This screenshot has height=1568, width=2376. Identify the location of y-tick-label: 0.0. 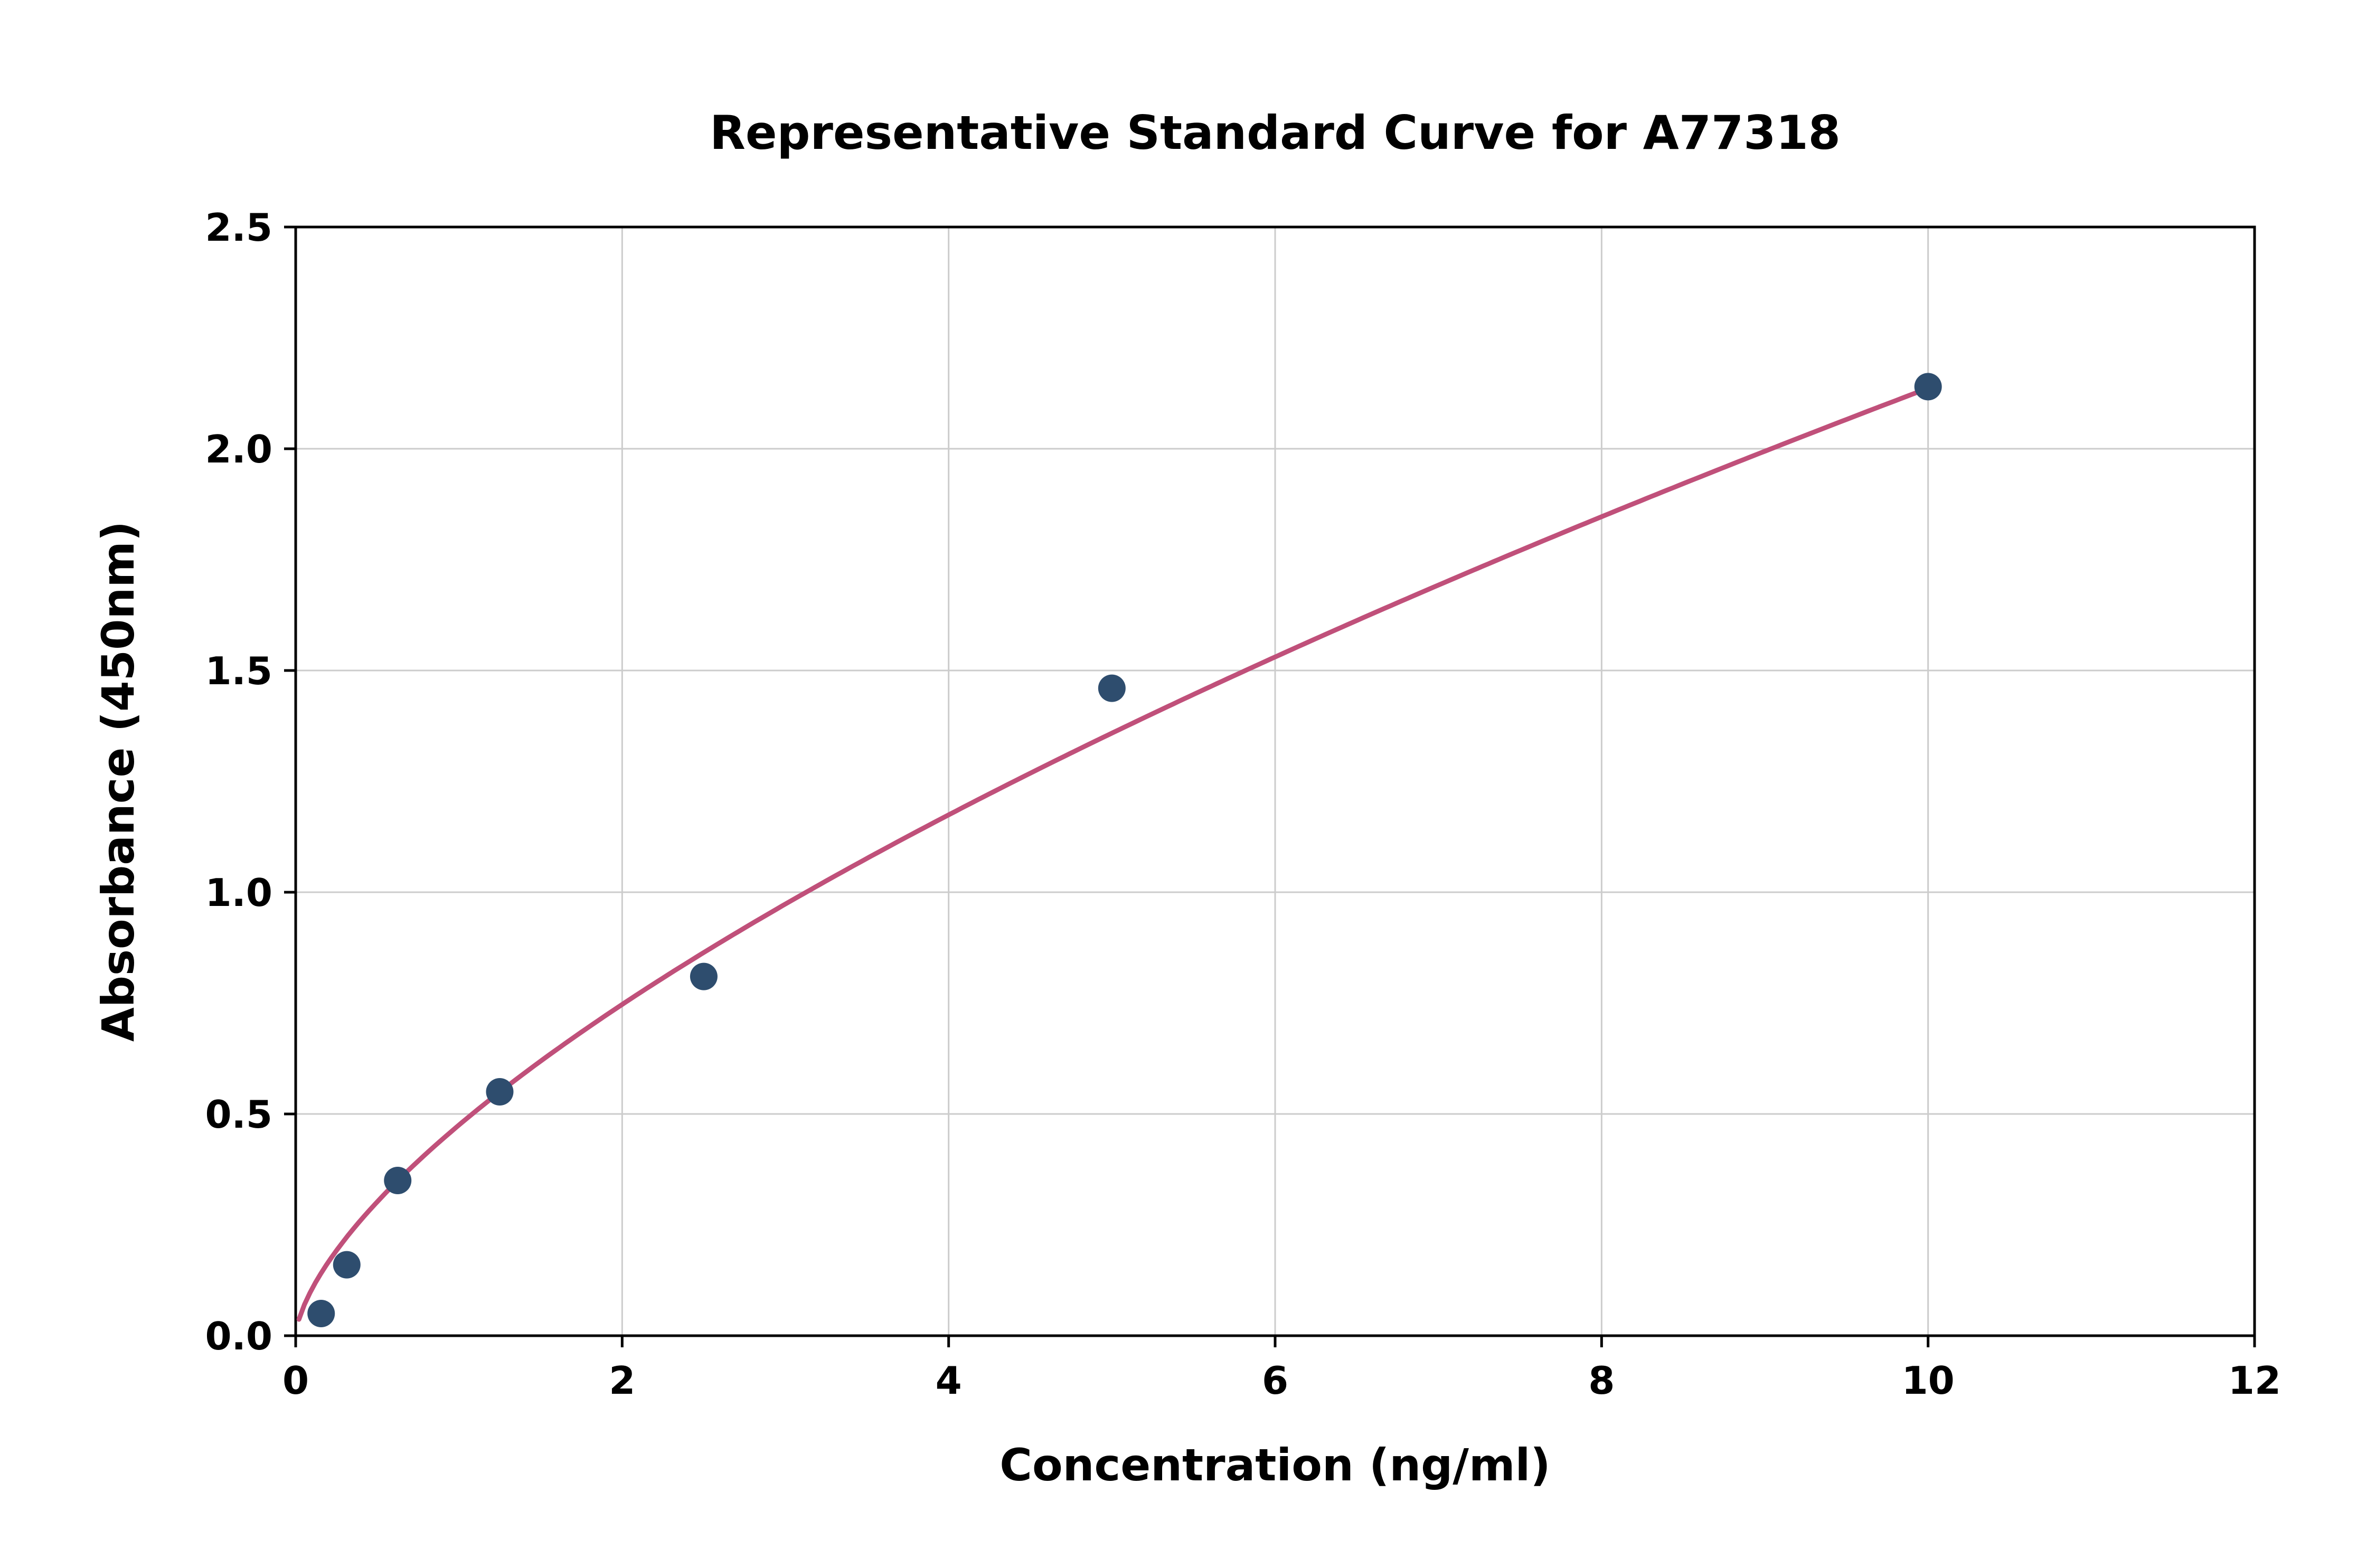
(239, 1336).